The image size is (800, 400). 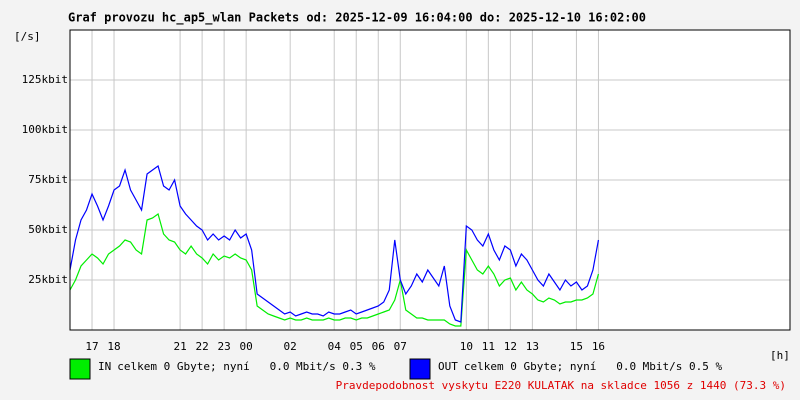 What do you see at coordinates (179, 346) in the screenshot?
I see `x-tick-label: 21` at bounding box center [179, 346].